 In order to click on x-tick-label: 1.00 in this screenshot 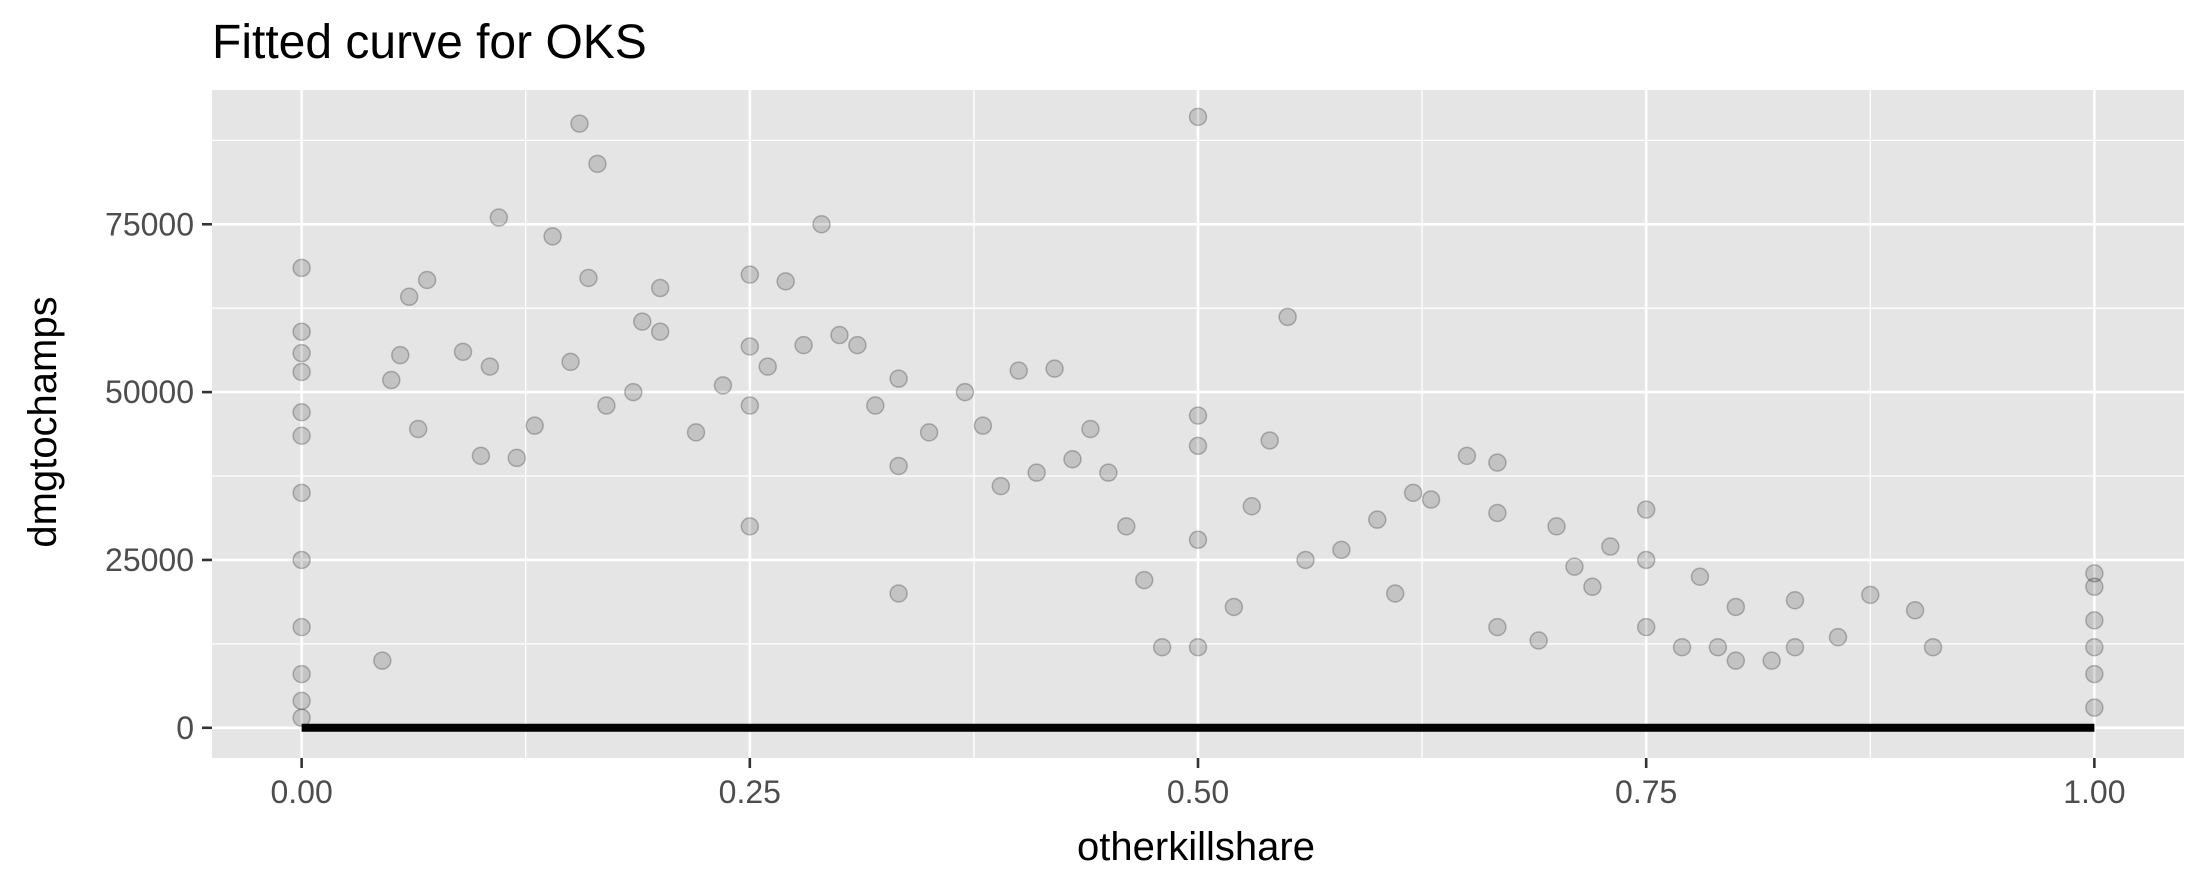, I will do `click(2094, 792)`.